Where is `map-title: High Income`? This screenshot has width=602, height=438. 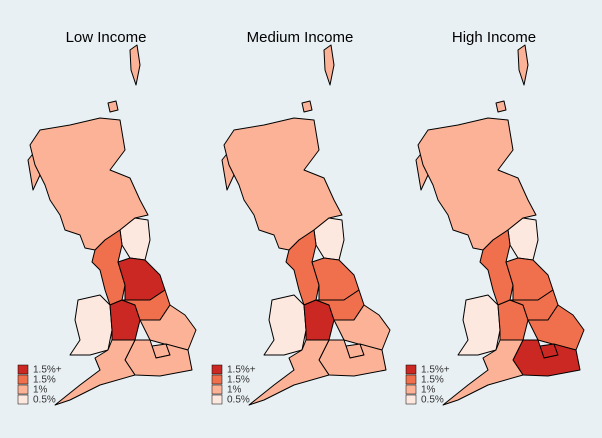
map-title: High Income is located at coordinates (494, 37).